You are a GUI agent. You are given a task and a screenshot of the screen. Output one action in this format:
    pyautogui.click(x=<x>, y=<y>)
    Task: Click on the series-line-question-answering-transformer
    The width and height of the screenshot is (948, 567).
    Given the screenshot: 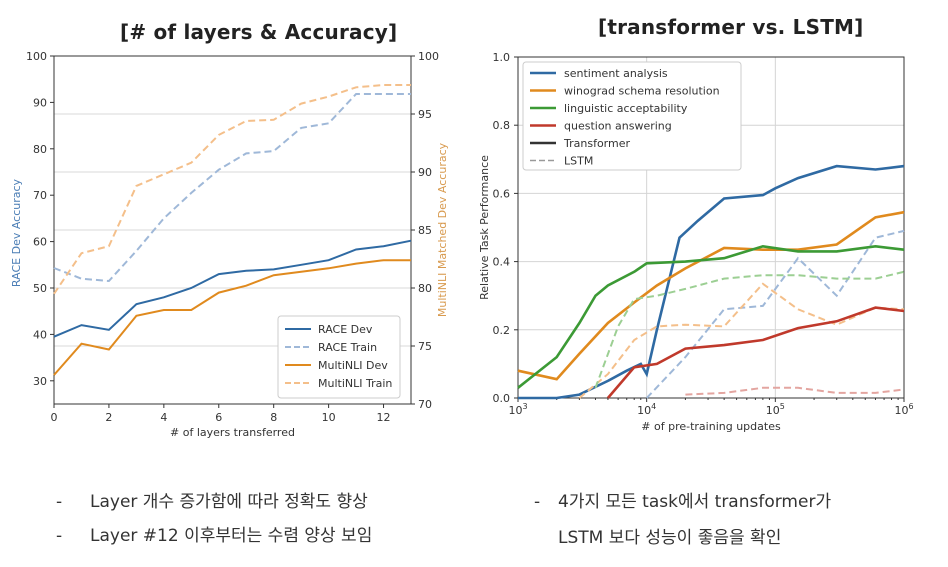 What is the action you would take?
    pyautogui.click(x=755, y=352)
    